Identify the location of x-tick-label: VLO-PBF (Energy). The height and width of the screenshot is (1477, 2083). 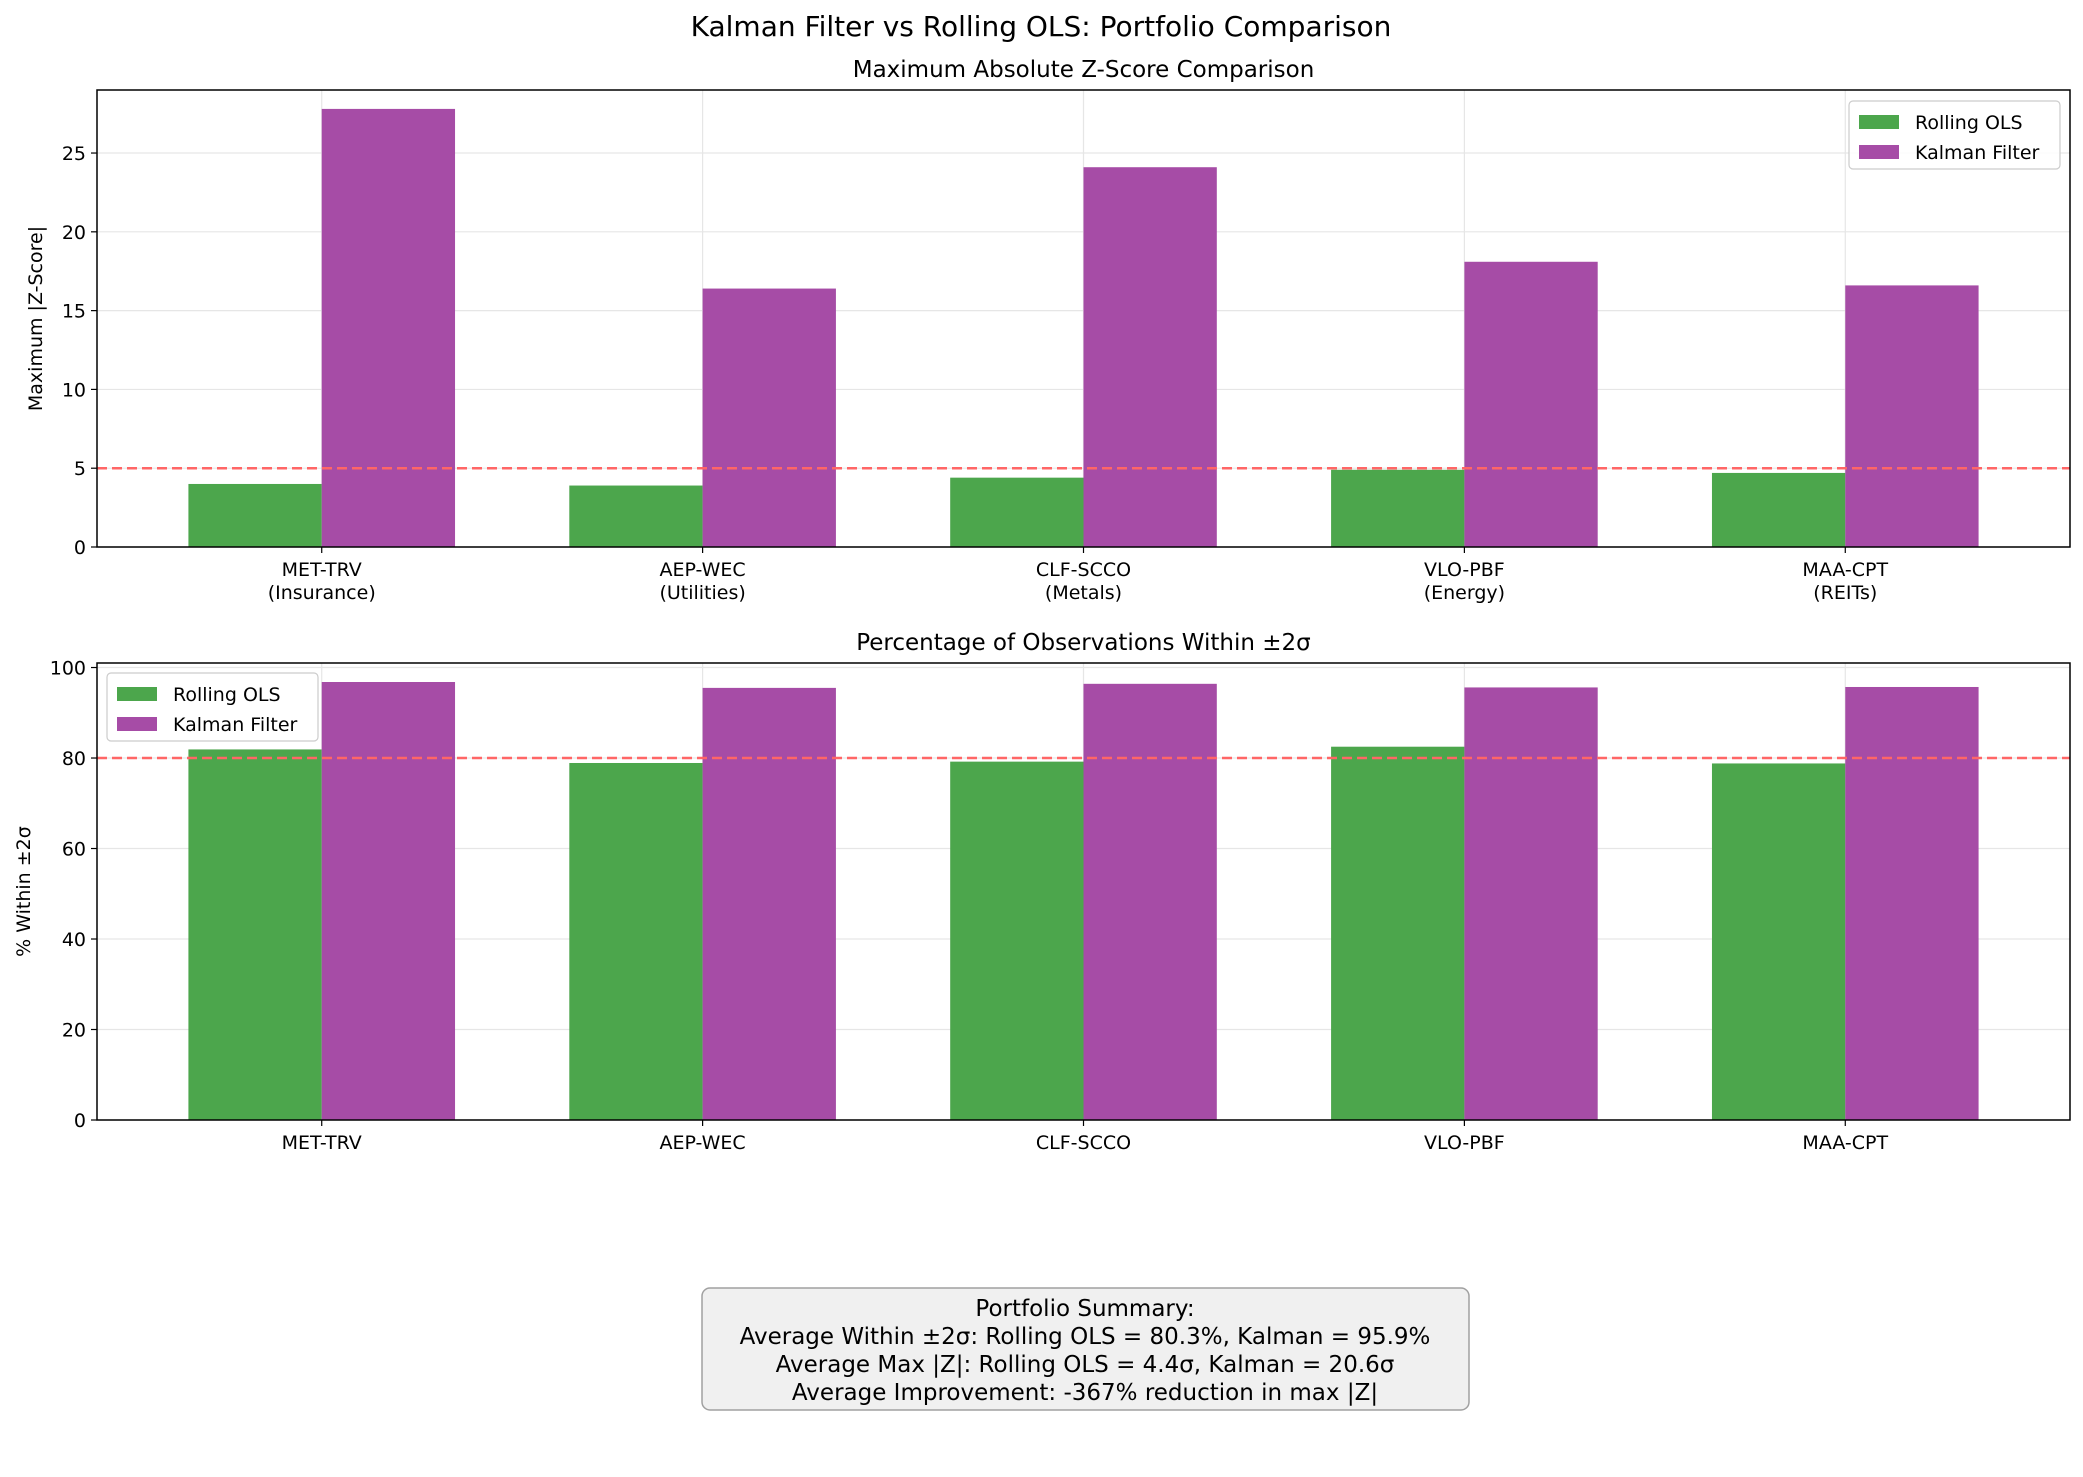
(1464, 581).